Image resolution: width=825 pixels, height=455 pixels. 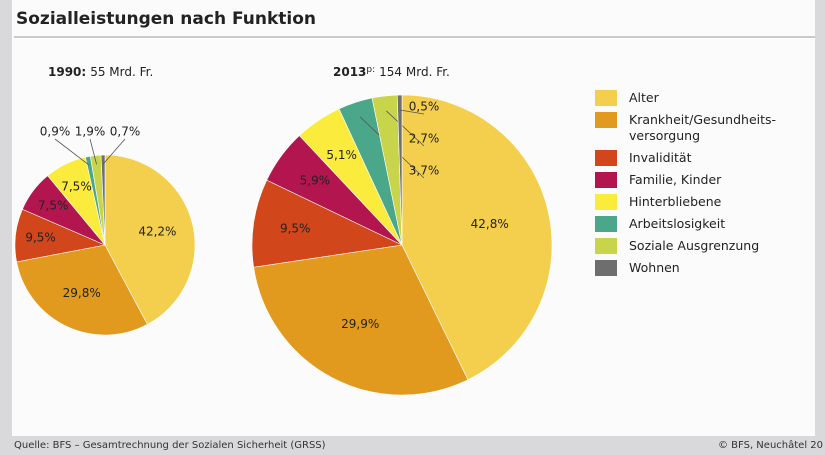 I want to click on value-label: 0,7%, so click(x=125, y=132).